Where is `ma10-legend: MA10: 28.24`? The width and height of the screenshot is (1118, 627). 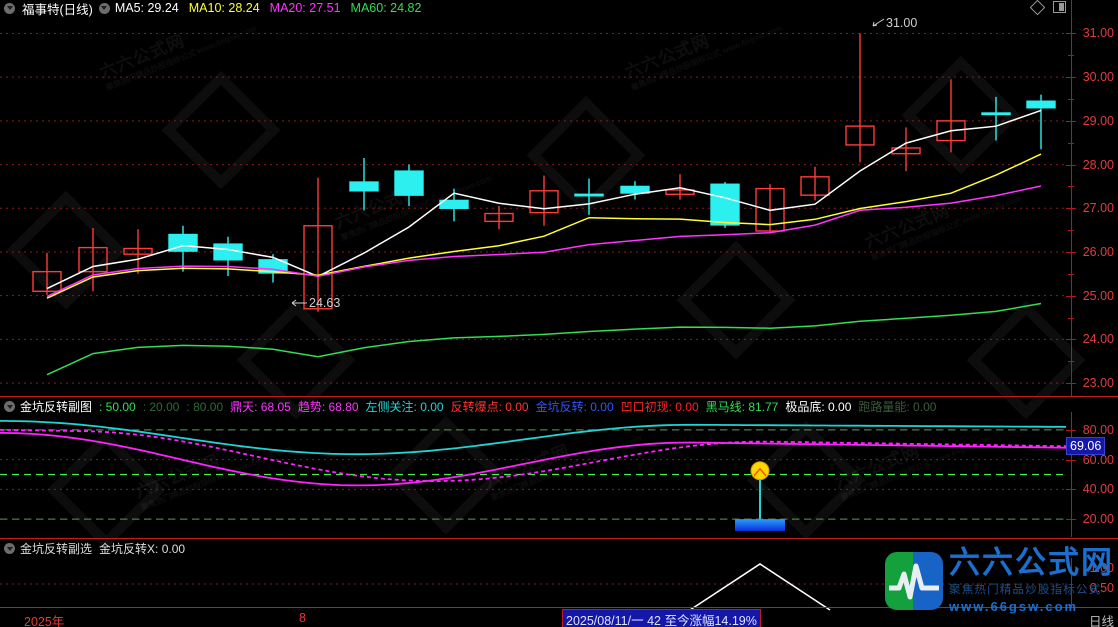 ma10-legend: MA10: 28.24 is located at coordinates (224, 8).